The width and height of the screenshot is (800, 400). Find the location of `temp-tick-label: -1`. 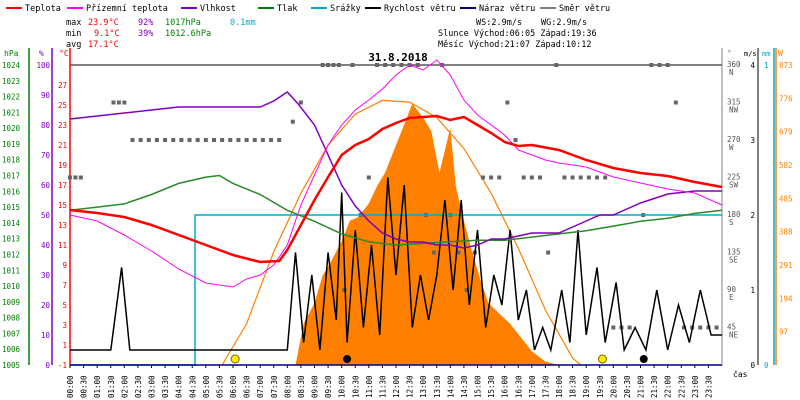

temp-tick-label: -1 is located at coordinates (62, 365).